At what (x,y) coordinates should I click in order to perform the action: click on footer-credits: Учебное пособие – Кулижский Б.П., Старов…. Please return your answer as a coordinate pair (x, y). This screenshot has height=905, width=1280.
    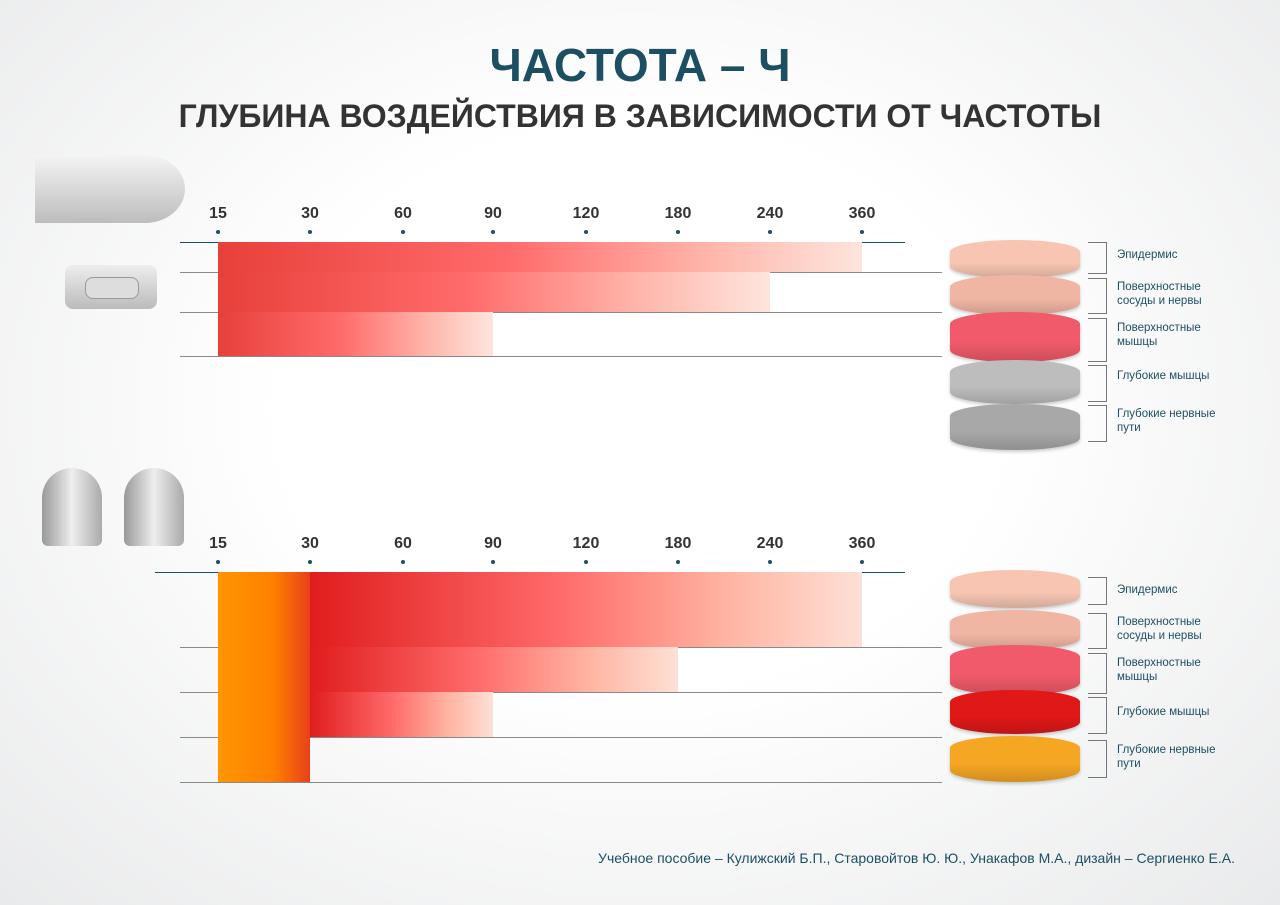
    Looking at the image, I should click on (916, 858).